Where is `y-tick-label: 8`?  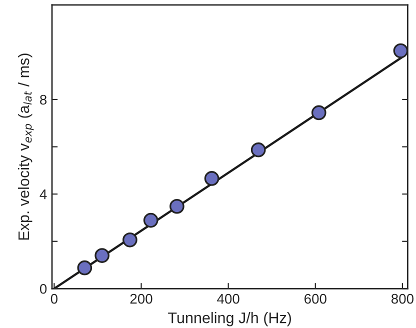
y-tick-label: 8 is located at coordinates (43, 99).